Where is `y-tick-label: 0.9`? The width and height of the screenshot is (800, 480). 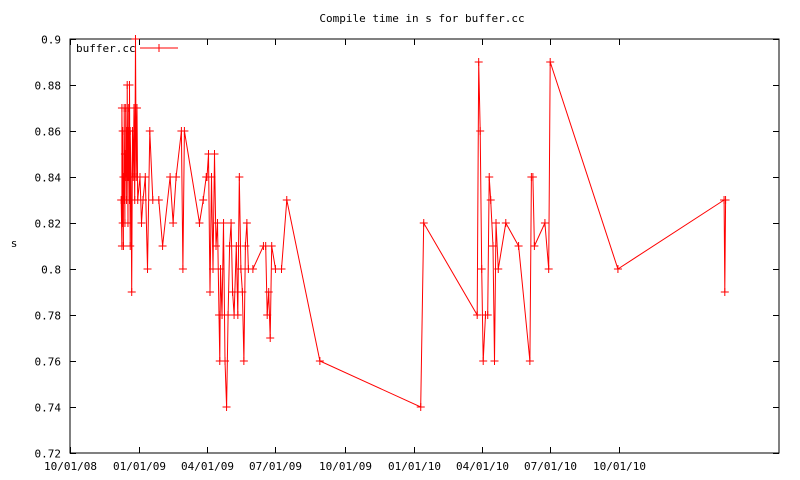 y-tick-label: 0.9 is located at coordinates (51, 40).